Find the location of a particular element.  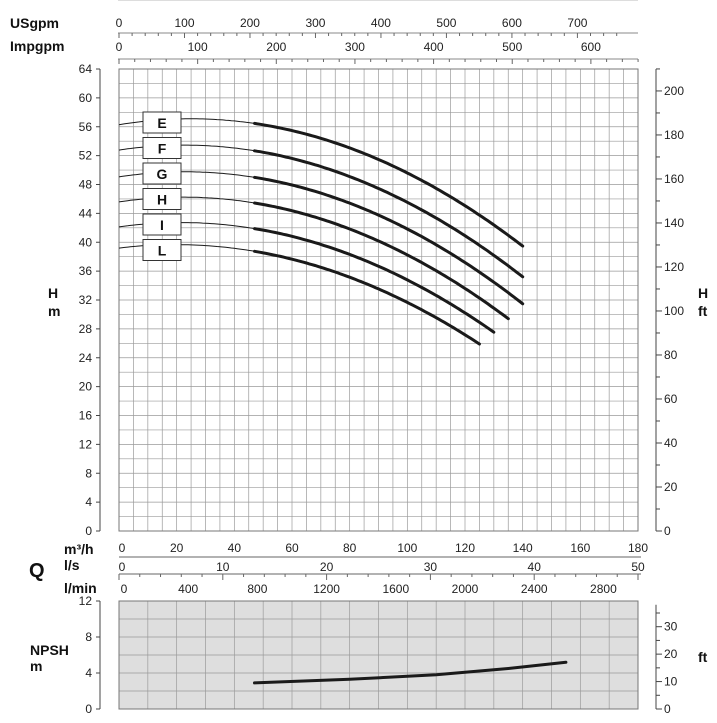

npsh-plot-frame is located at coordinates (378, 655).